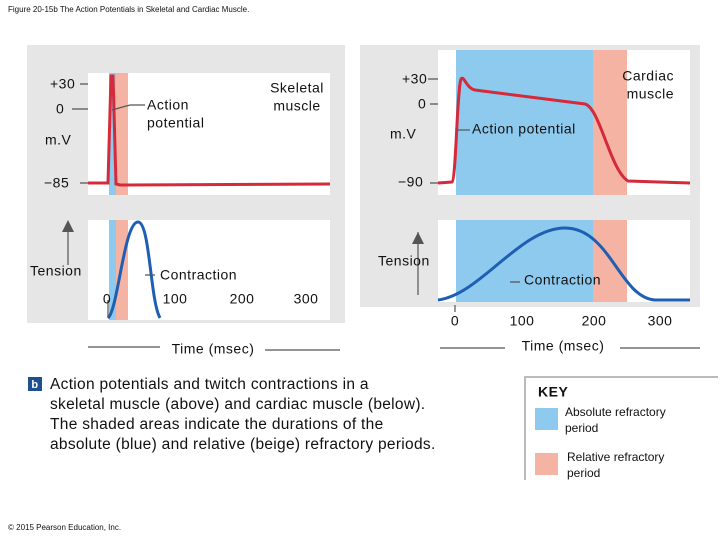 The image size is (720, 540). Describe the element at coordinates (64, 527) in the screenshot. I see `footer: © 2015 Pearson Education, Inc.` at that location.